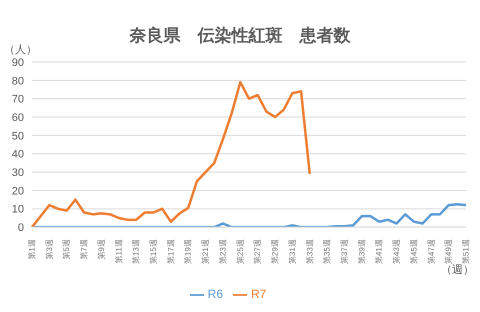 The image size is (480, 312). What do you see at coordinates (258, 294) in the screenshot?
I see `legend-label: R7` at bounding box center [258, 294].